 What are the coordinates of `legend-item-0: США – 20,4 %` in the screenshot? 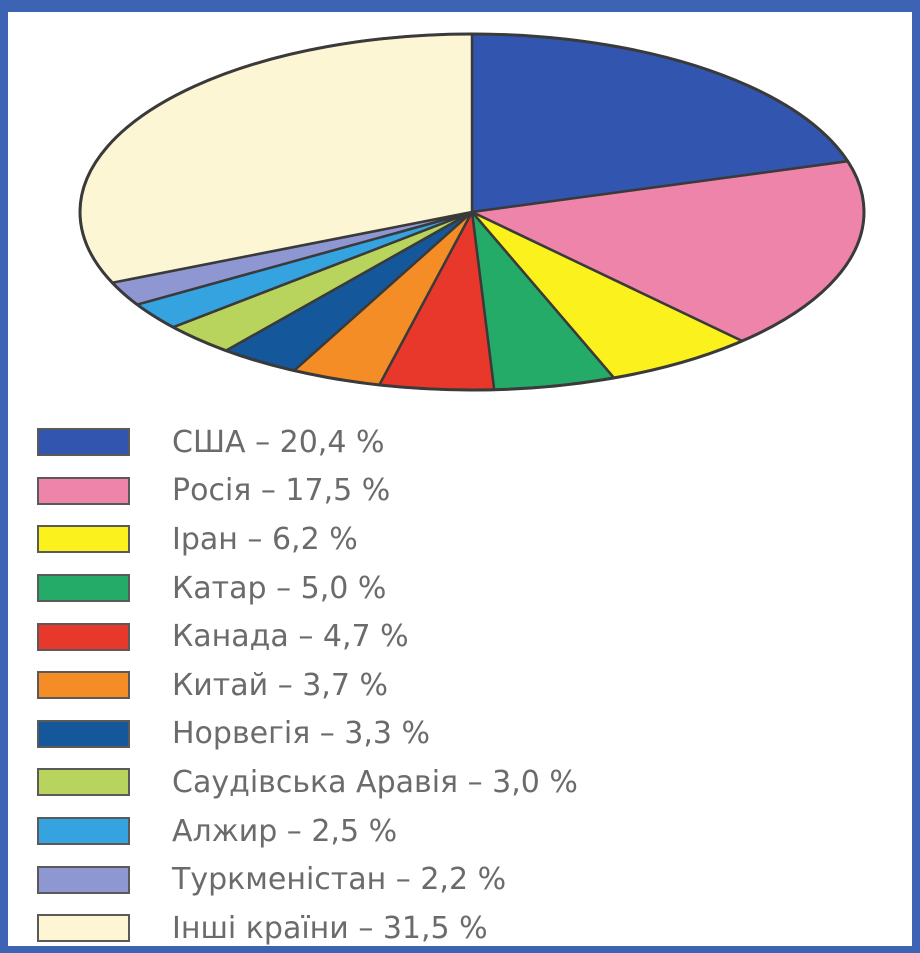 It's located at (472, 442).